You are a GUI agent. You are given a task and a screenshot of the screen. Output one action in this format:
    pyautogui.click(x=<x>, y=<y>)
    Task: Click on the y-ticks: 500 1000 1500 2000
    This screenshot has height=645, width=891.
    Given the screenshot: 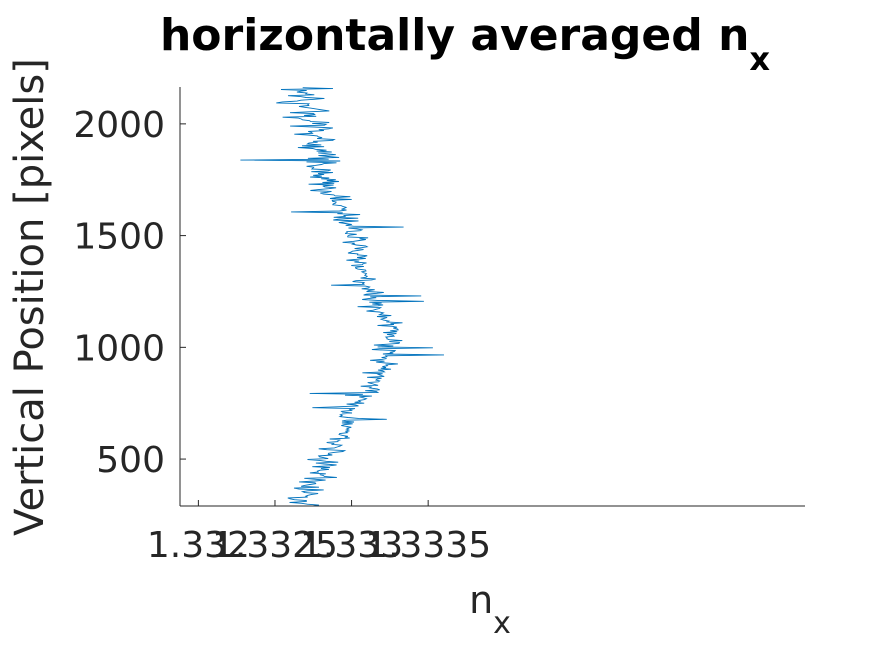 What is the action you would take?
    pyautogui.click(x=129, y=293)
    